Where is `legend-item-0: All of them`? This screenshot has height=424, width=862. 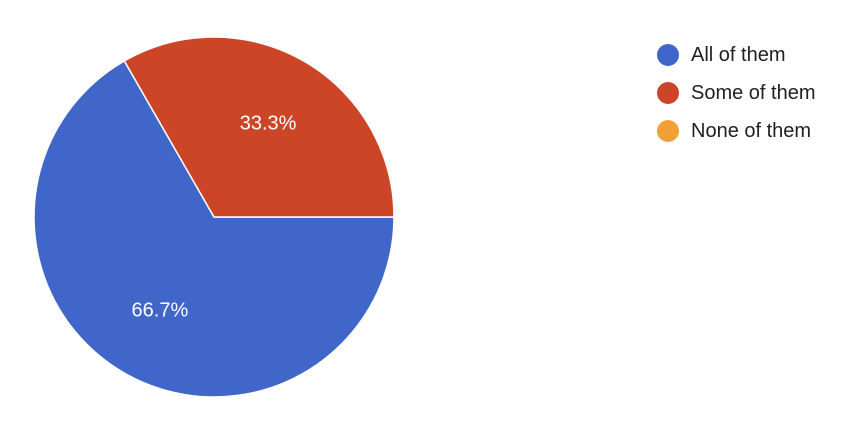 legend-item-0: All of them is located at coordinates (736, 55).